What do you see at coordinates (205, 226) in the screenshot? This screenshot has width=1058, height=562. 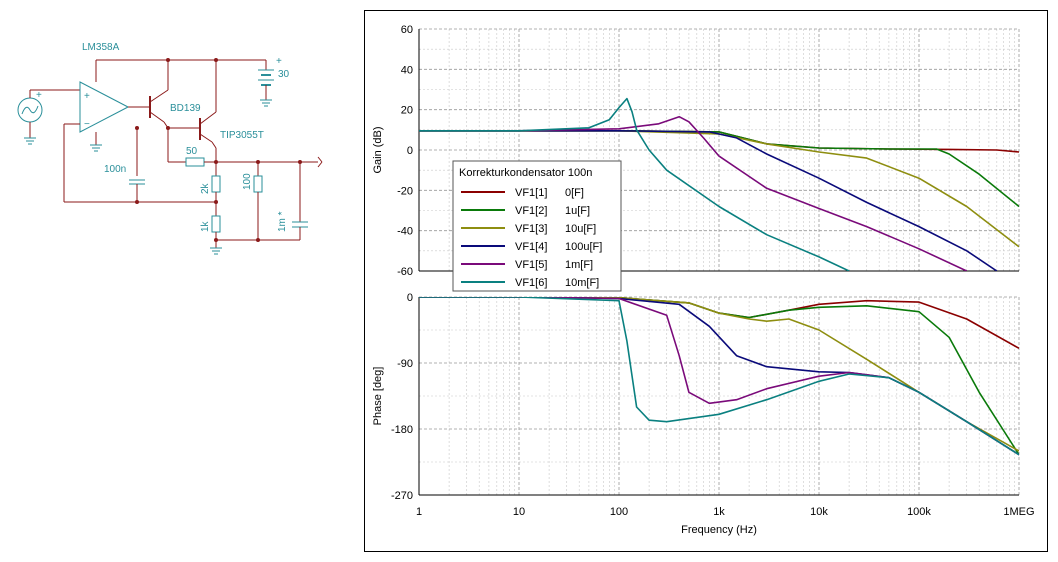 I see `r-1k-label: 1k` at bounding box center [205, 226].